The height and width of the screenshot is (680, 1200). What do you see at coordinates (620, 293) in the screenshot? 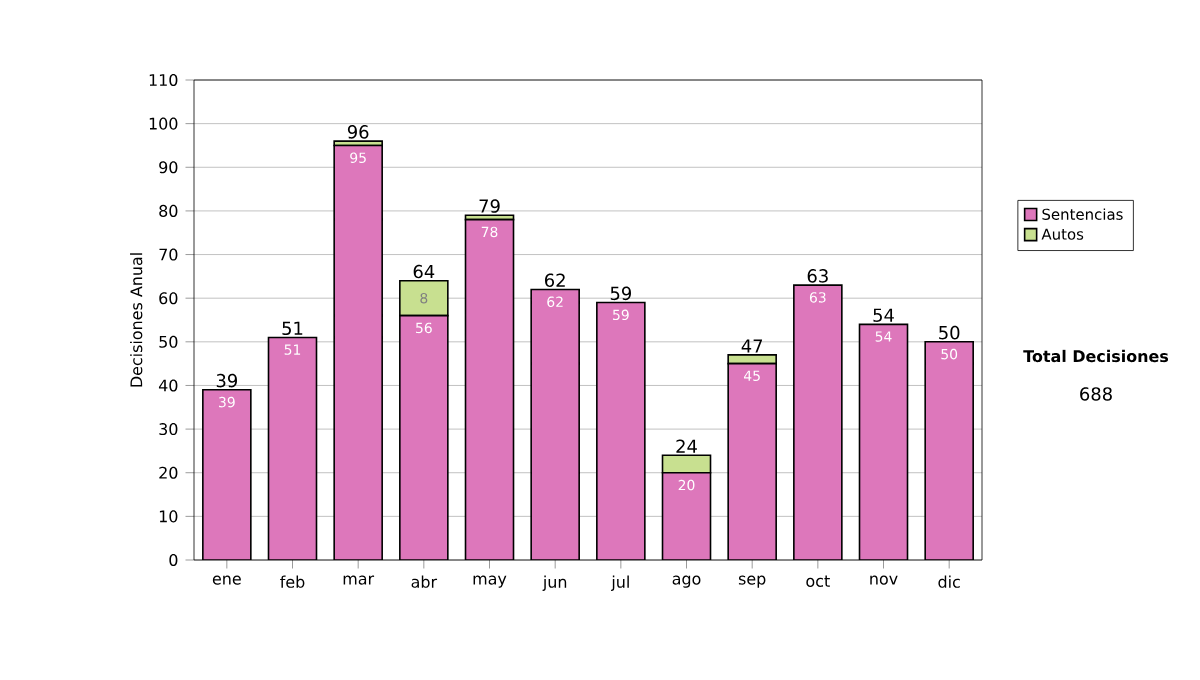
I see `total-label: 59` at bounding box center [620, 293].